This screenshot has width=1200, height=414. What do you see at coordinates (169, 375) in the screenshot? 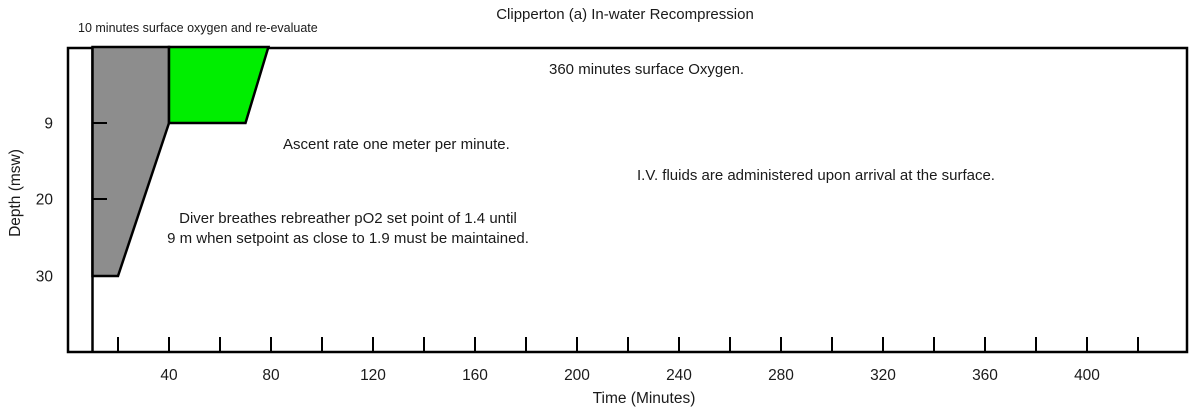
I see `x-tick-label: 40` at bounding box center [169, 375].